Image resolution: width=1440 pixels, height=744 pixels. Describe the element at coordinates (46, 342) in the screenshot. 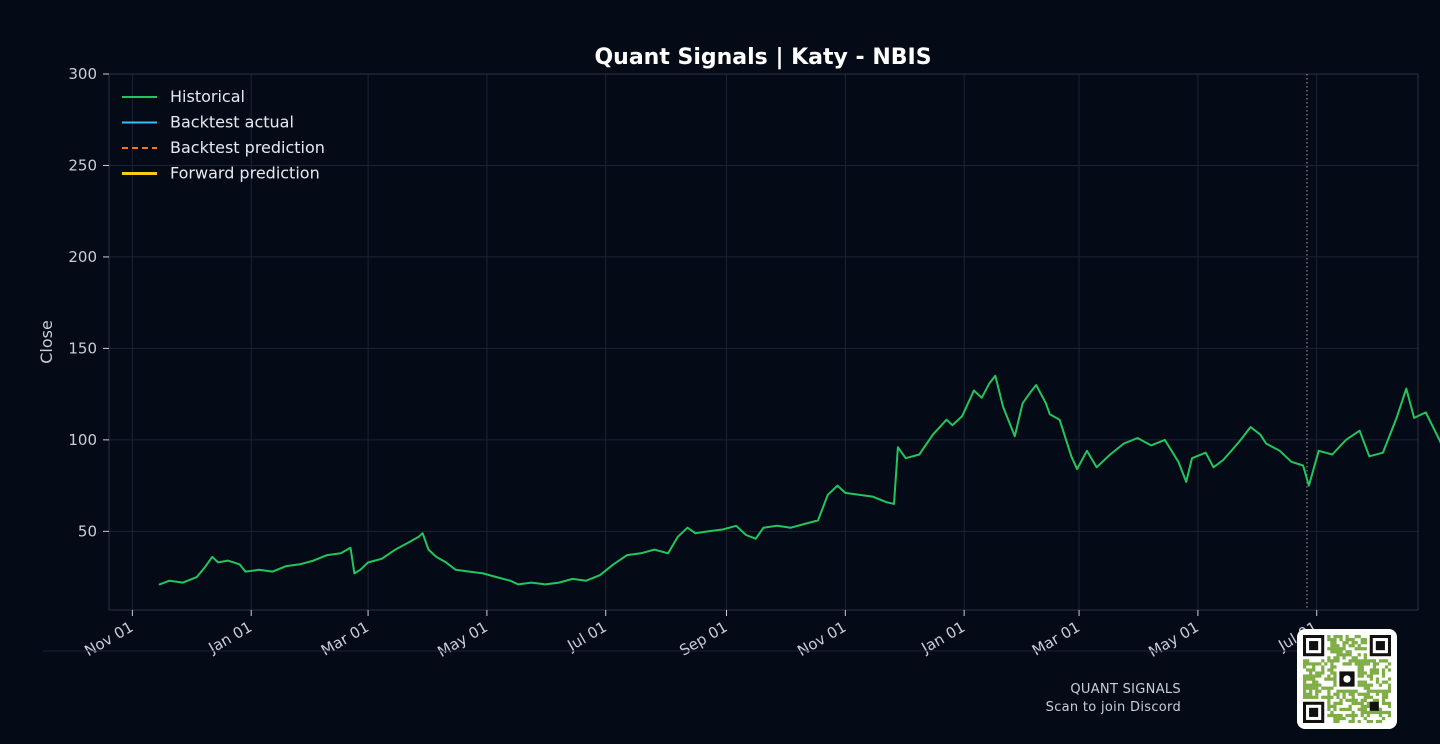

I see `y-axis-label: Close` at that location.